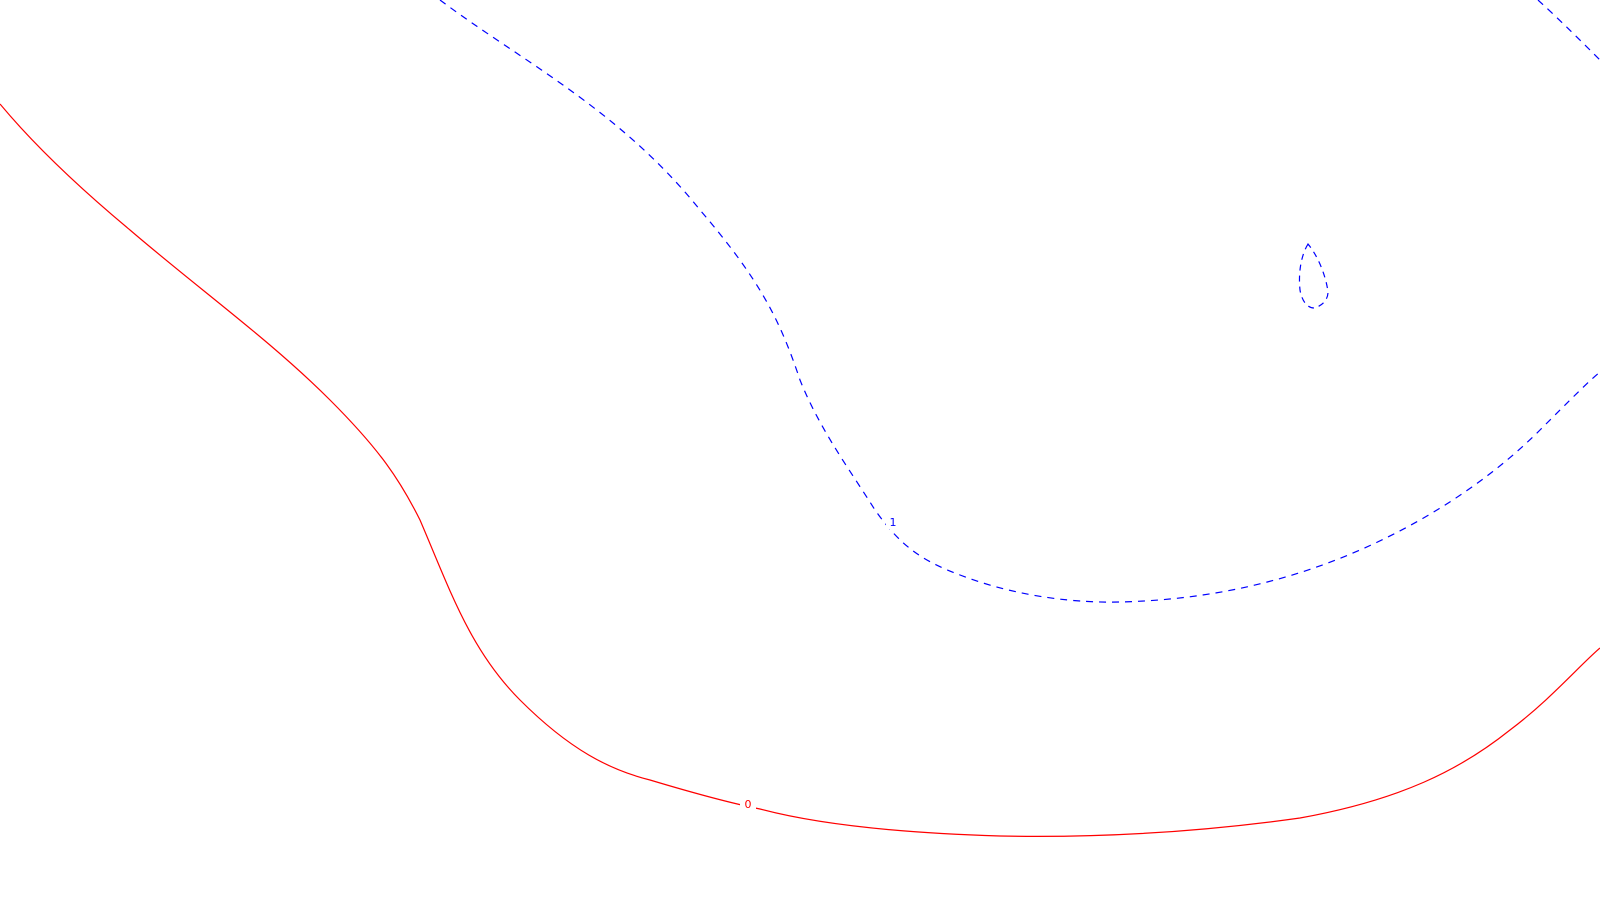 Image resolution: width=1600 pixels, height=900 pixels. I want to click on contour-label-level-1: 1, so click(893, 522).